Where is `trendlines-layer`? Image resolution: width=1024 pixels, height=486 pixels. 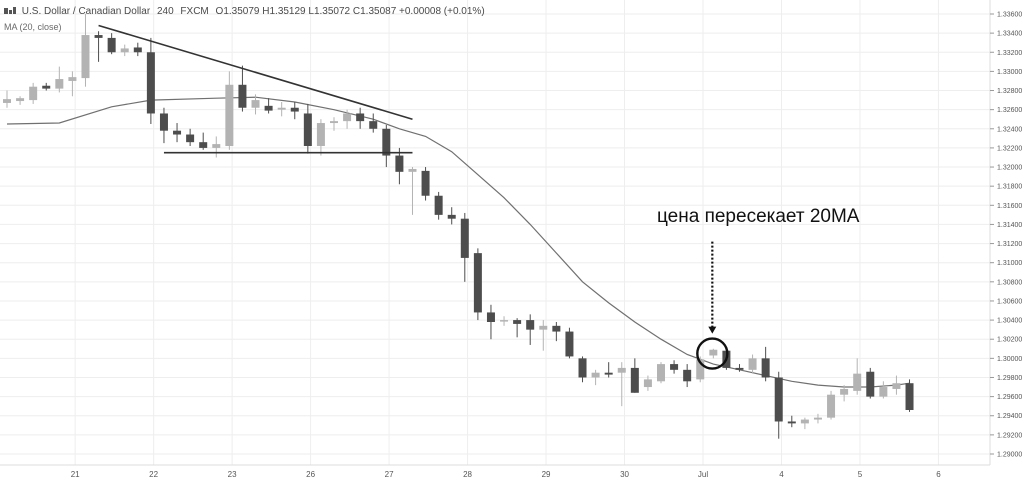
trendlines-layer is located at coordinates (255, 89).